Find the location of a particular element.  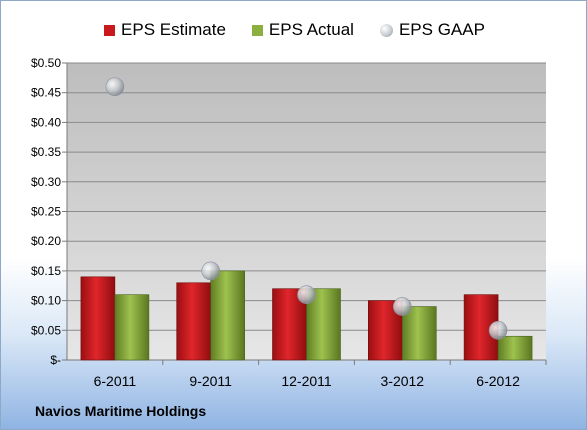

legend-item-eps-gaap: EPS GAAP is located at coordinates (432, 30).